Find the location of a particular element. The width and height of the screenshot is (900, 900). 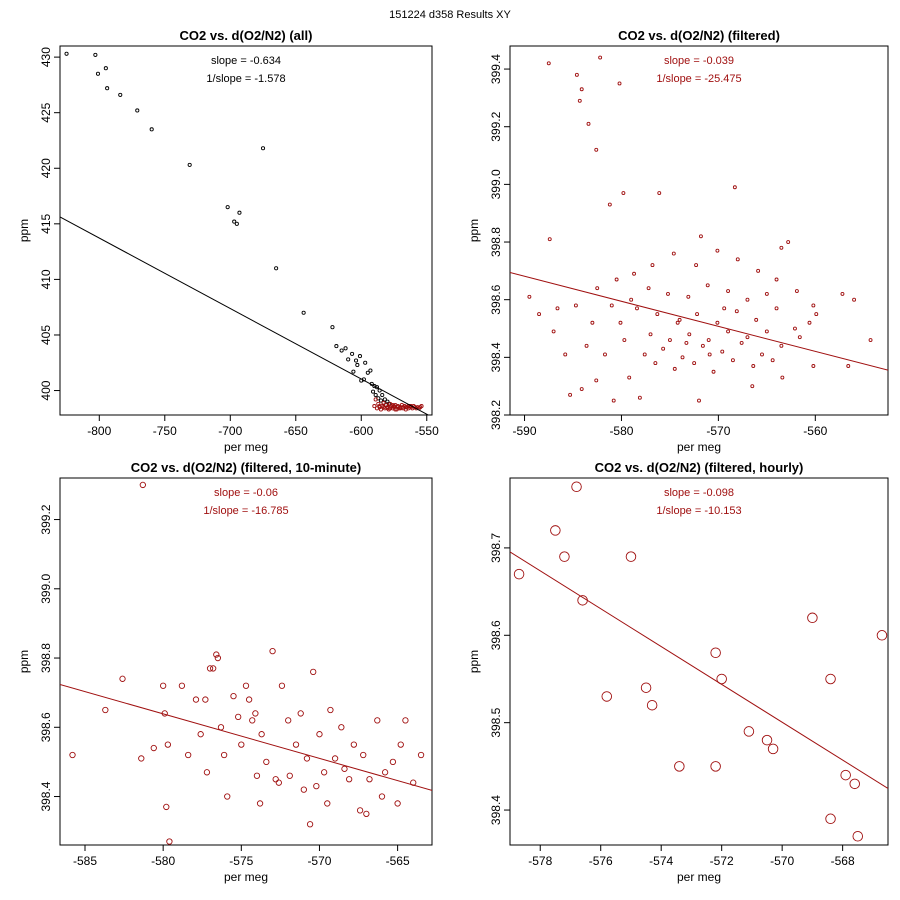

chart-title: CO2 vs. d(O2/N2) (filtered) is located at coordinates (699, 35).